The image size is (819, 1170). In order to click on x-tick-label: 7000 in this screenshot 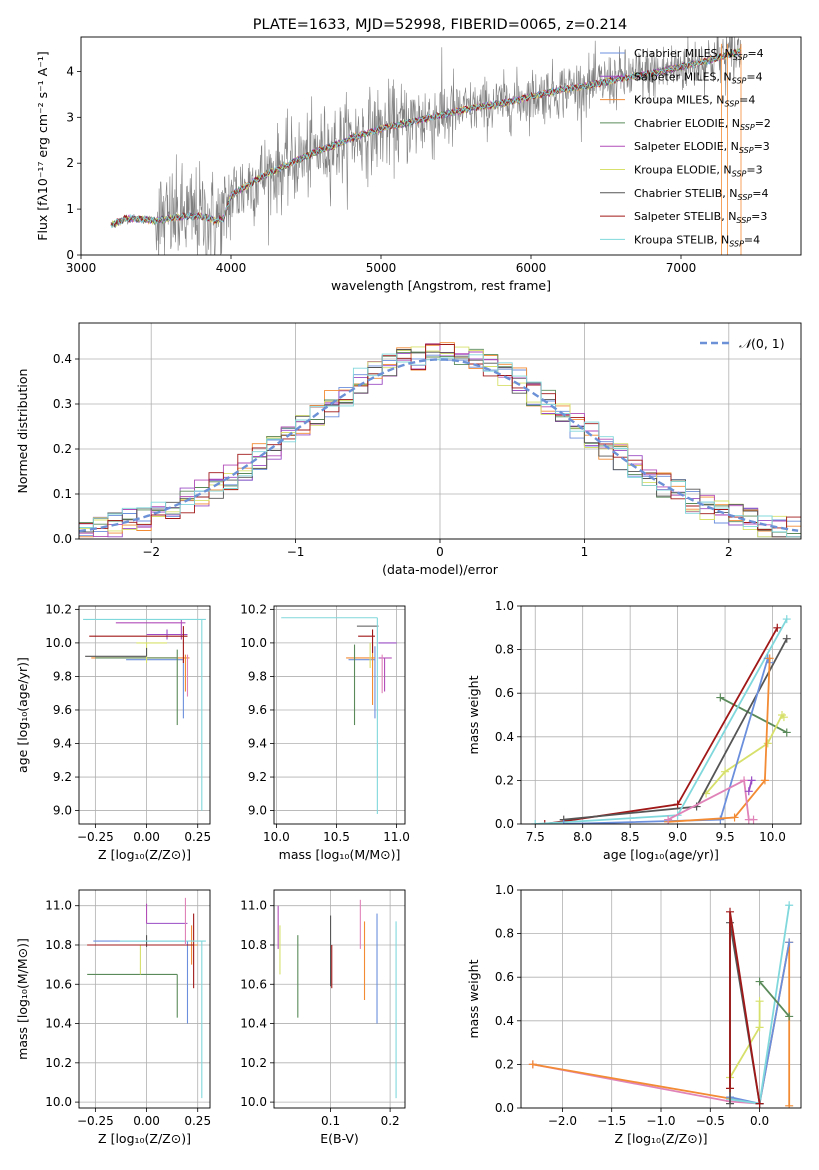, I will do `click(681, 268)`.